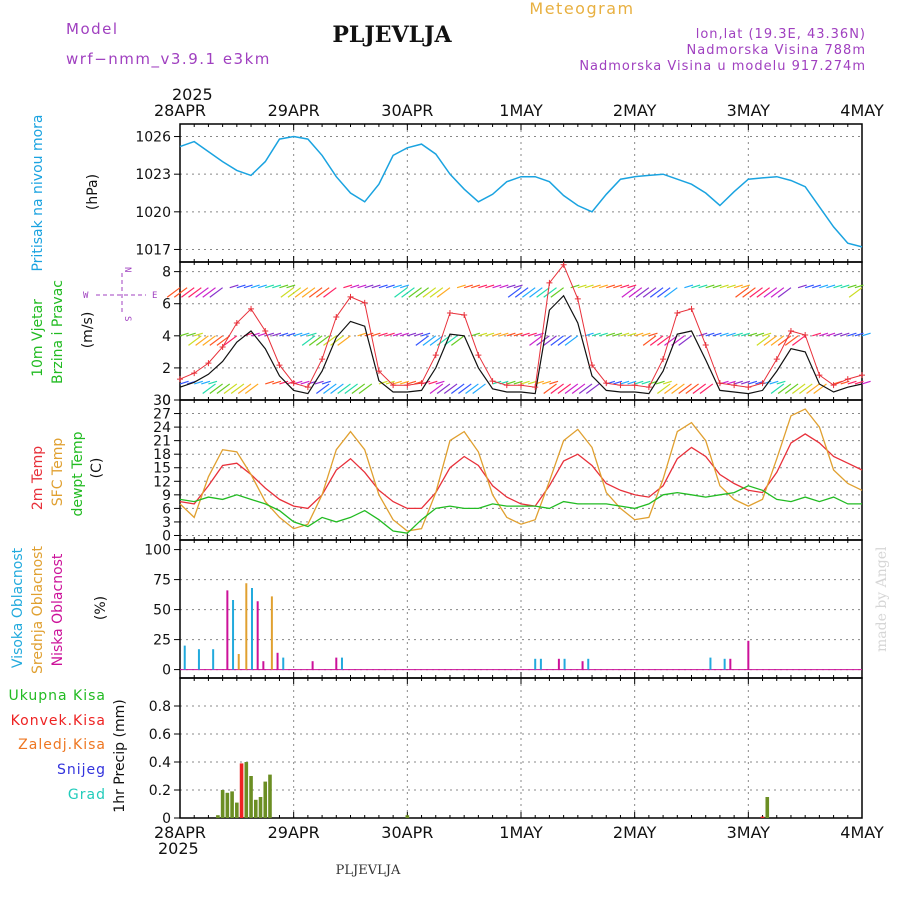  Describe the element at coordinates (178, 848) in the screenshot. I see `year-bottom: 2025` at that location.